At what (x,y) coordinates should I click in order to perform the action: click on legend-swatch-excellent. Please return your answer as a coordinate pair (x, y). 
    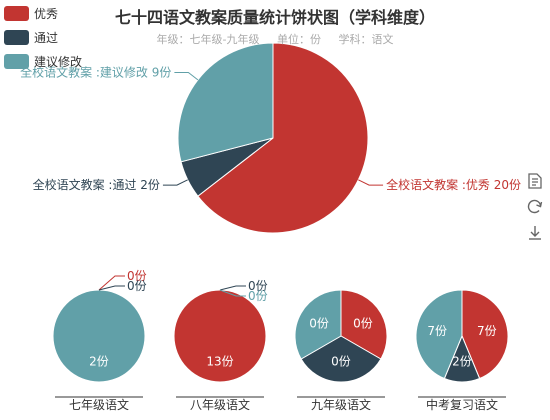
    Looking at the image, I should click on (16, 13).